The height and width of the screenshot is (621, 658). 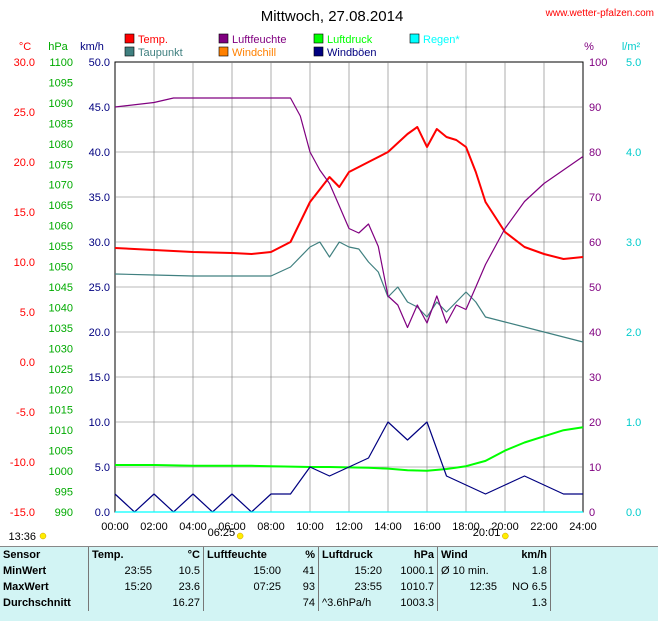 I want to click on wind-axis-tick: 5.0, so click(x=102, y=468).